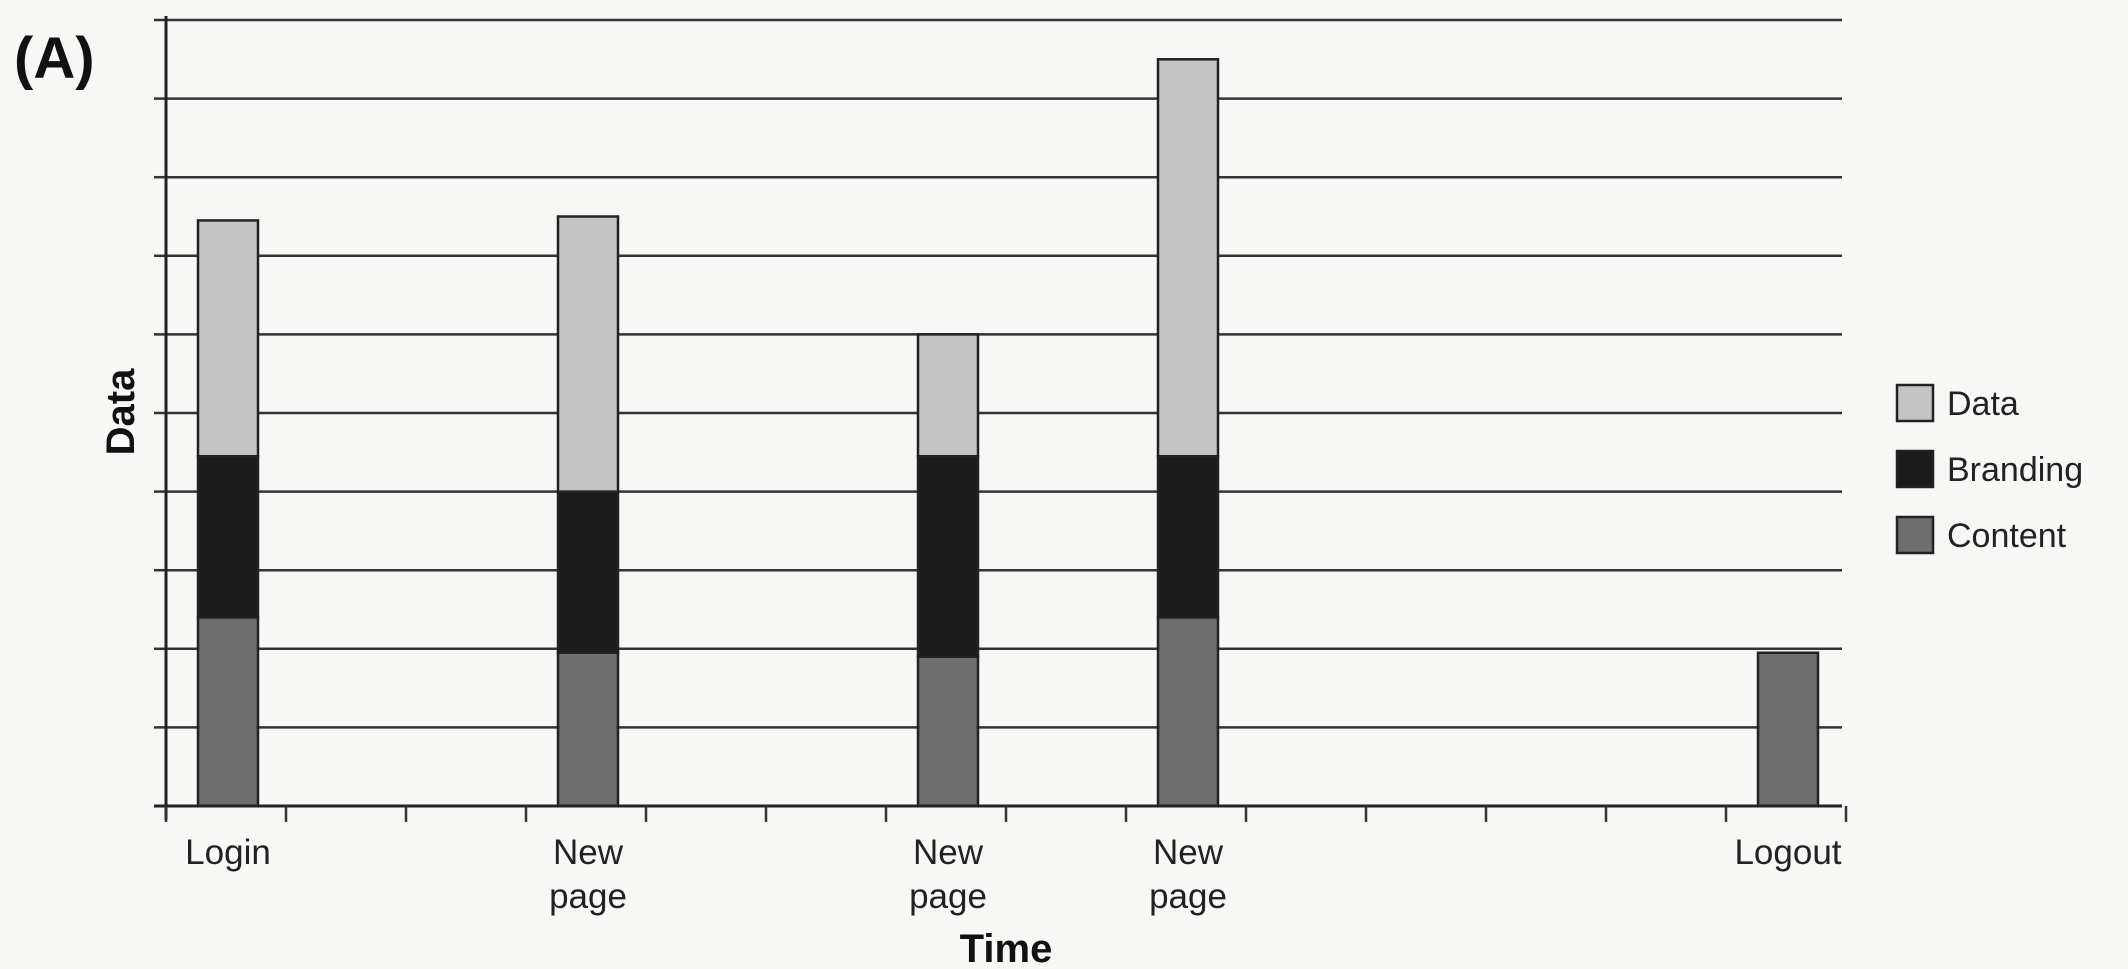 The width and height of the screenshot is (2128, 969). Describe the element at coordinates (2015, 470) in the screenshot. I see `legend-label-branding: Branding` at that location.